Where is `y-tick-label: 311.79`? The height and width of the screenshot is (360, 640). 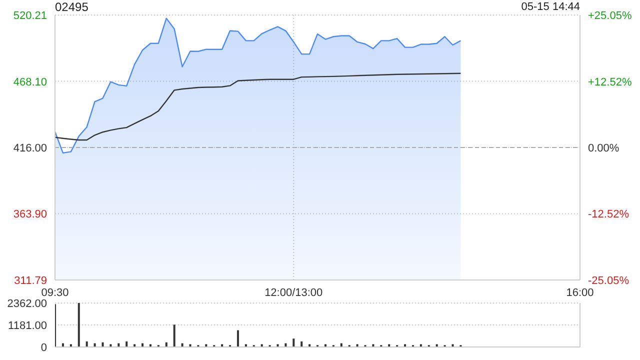 y-tick-label: 311.79 is located at coordinates (30, 281).